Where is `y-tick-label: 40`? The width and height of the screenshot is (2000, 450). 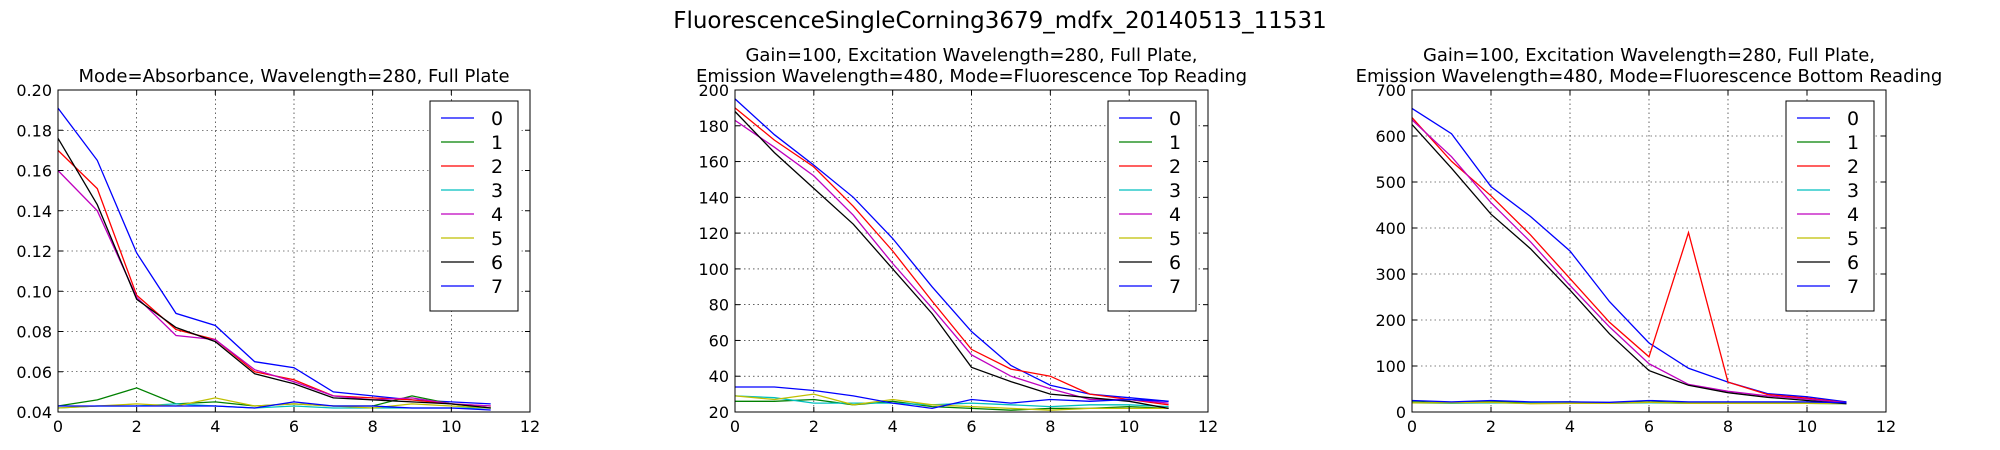 y-tick-label: 40 is located at coordinates (719, 376).